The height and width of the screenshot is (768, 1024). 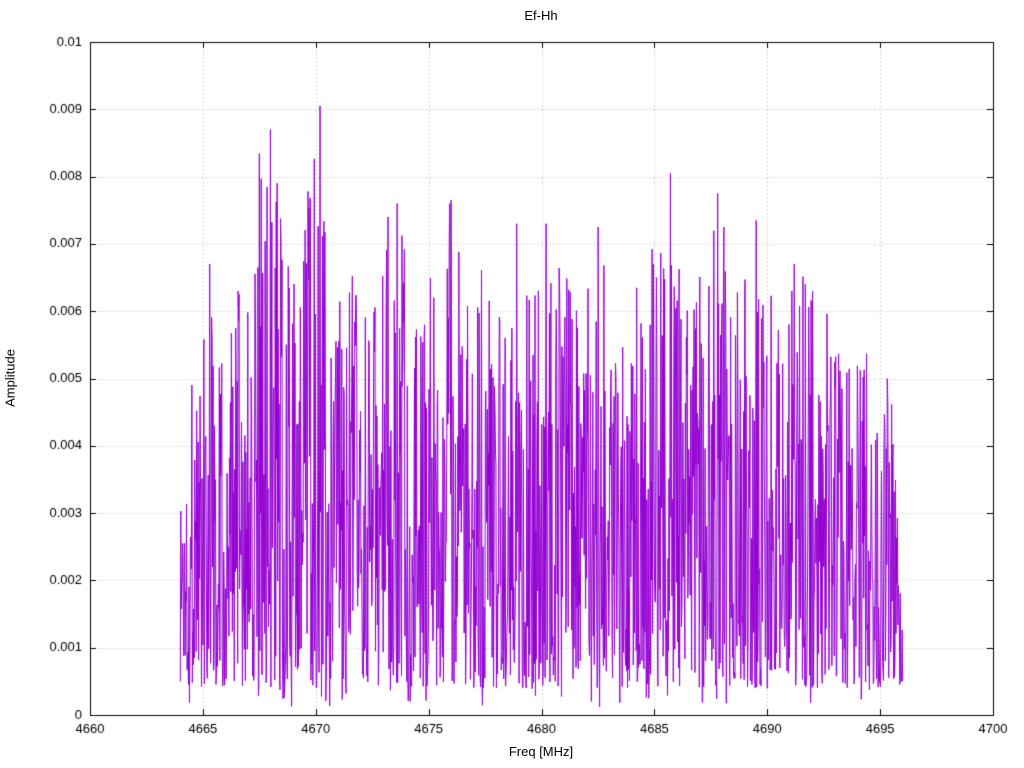 What do you see at coordinates (10, 378) in the screenshot?
I see `y-axis-title: Amplitude` at bounding box center [10, 378].